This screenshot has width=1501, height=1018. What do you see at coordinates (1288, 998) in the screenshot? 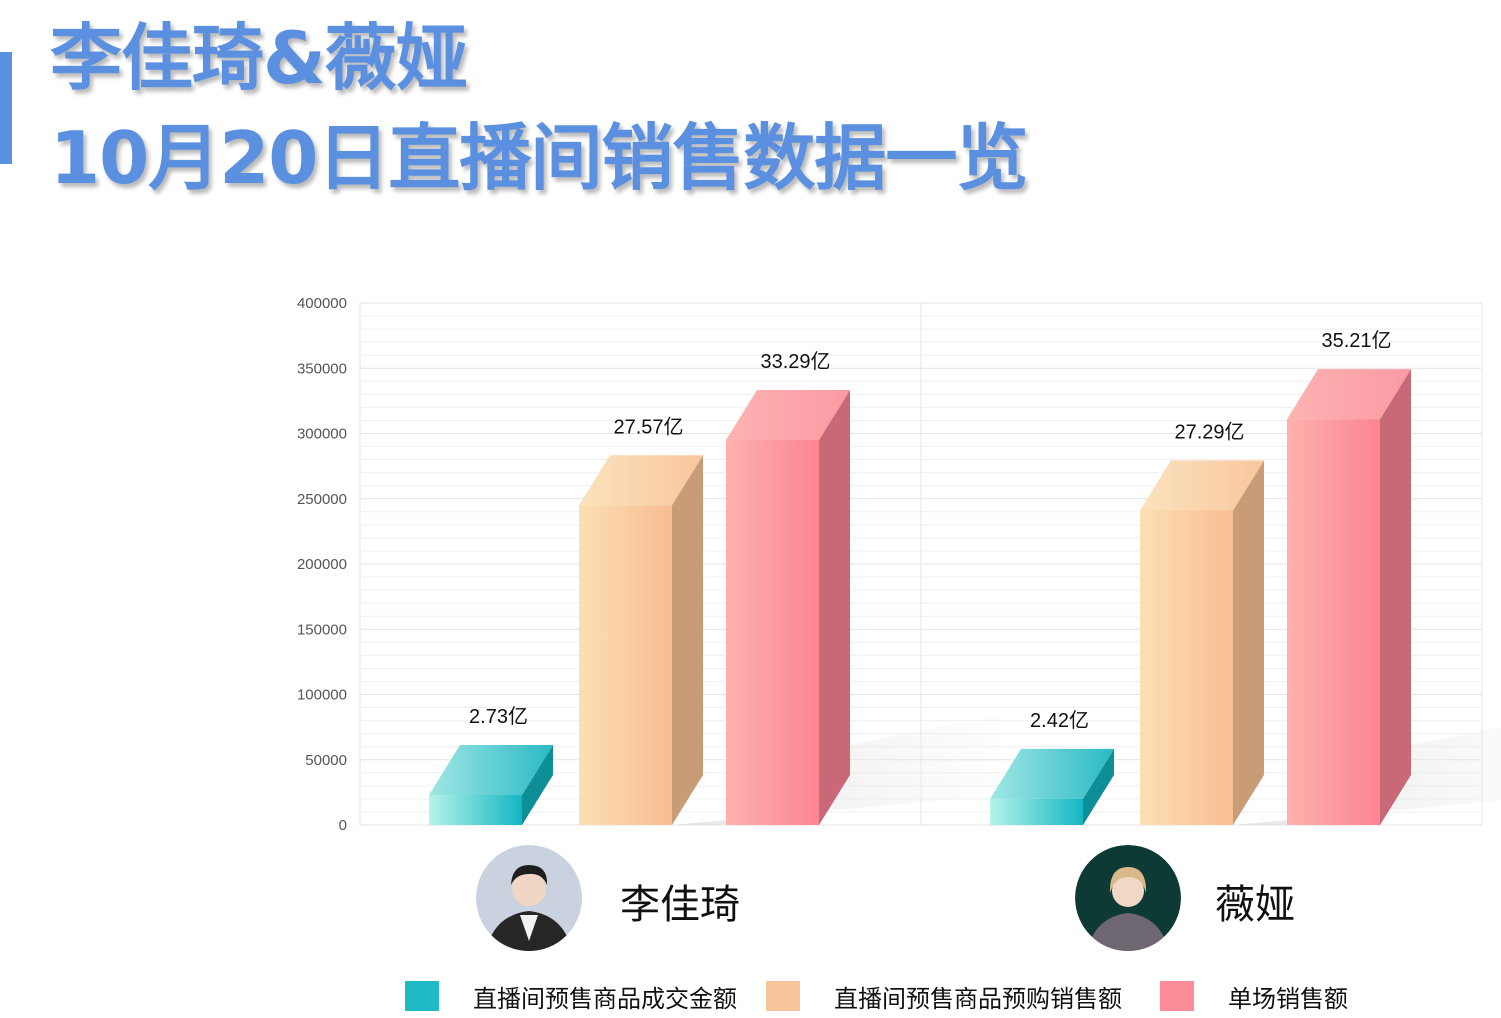
I see `legend-label: 单场销售额` at bounding box center [1288, 998].